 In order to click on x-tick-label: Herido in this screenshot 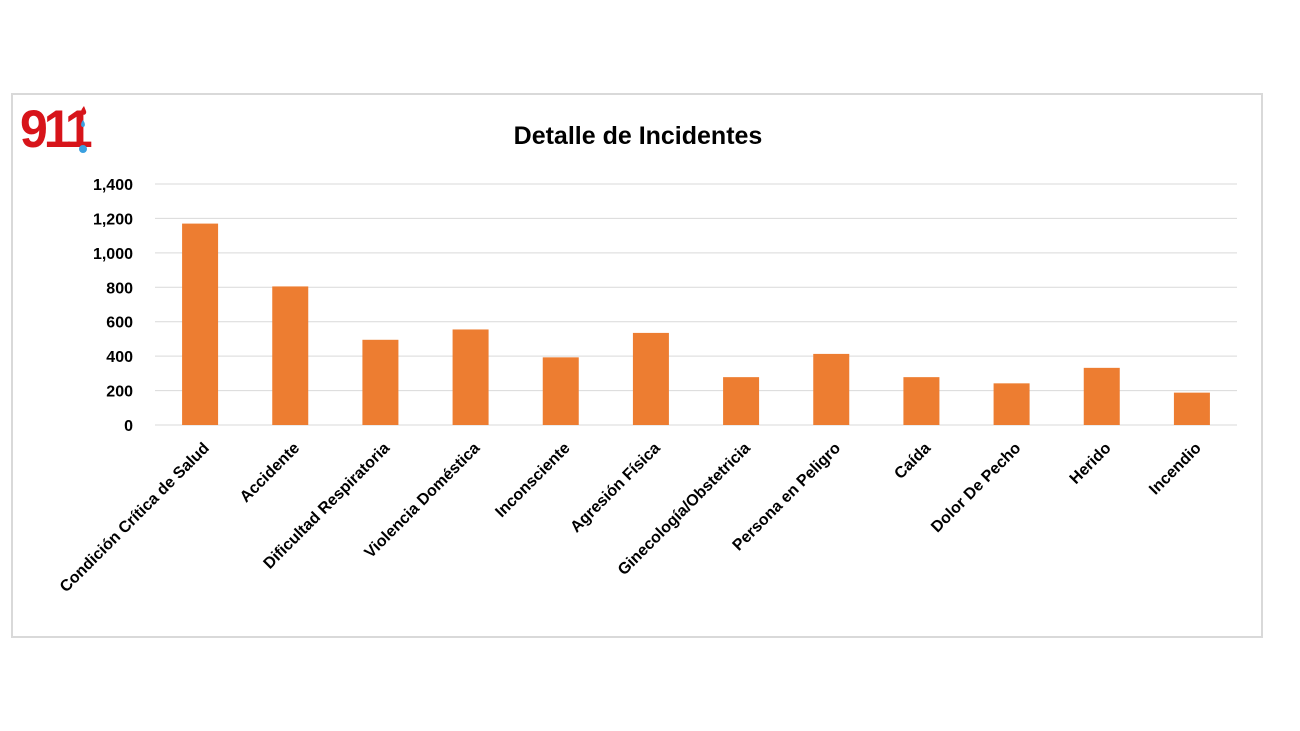, I will do `click(1091, 464)`.